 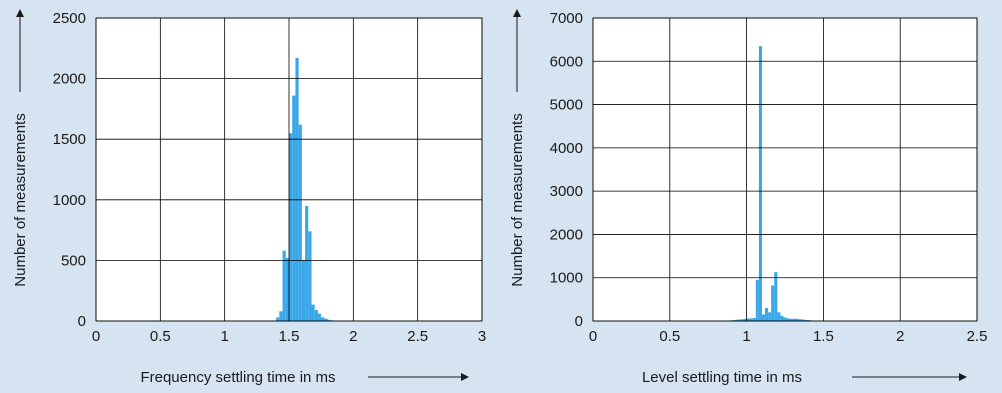 What do you see at coordinates (482, 336) in the screenshot?
I see `x-tick-label: 3` at bounding box center [482, 336].